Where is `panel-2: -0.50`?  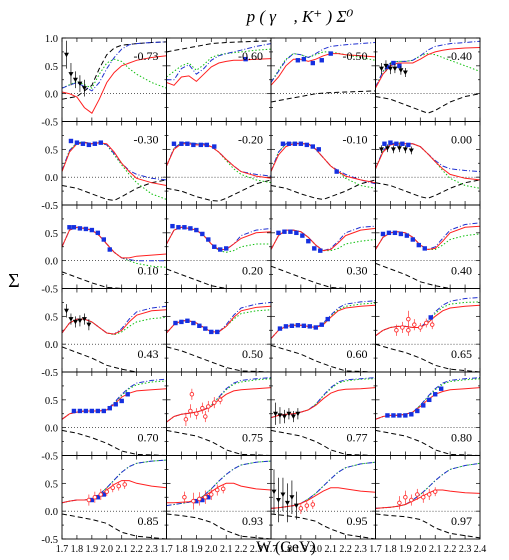
panel-2: -0.50 is located at coordinates (323, 79).